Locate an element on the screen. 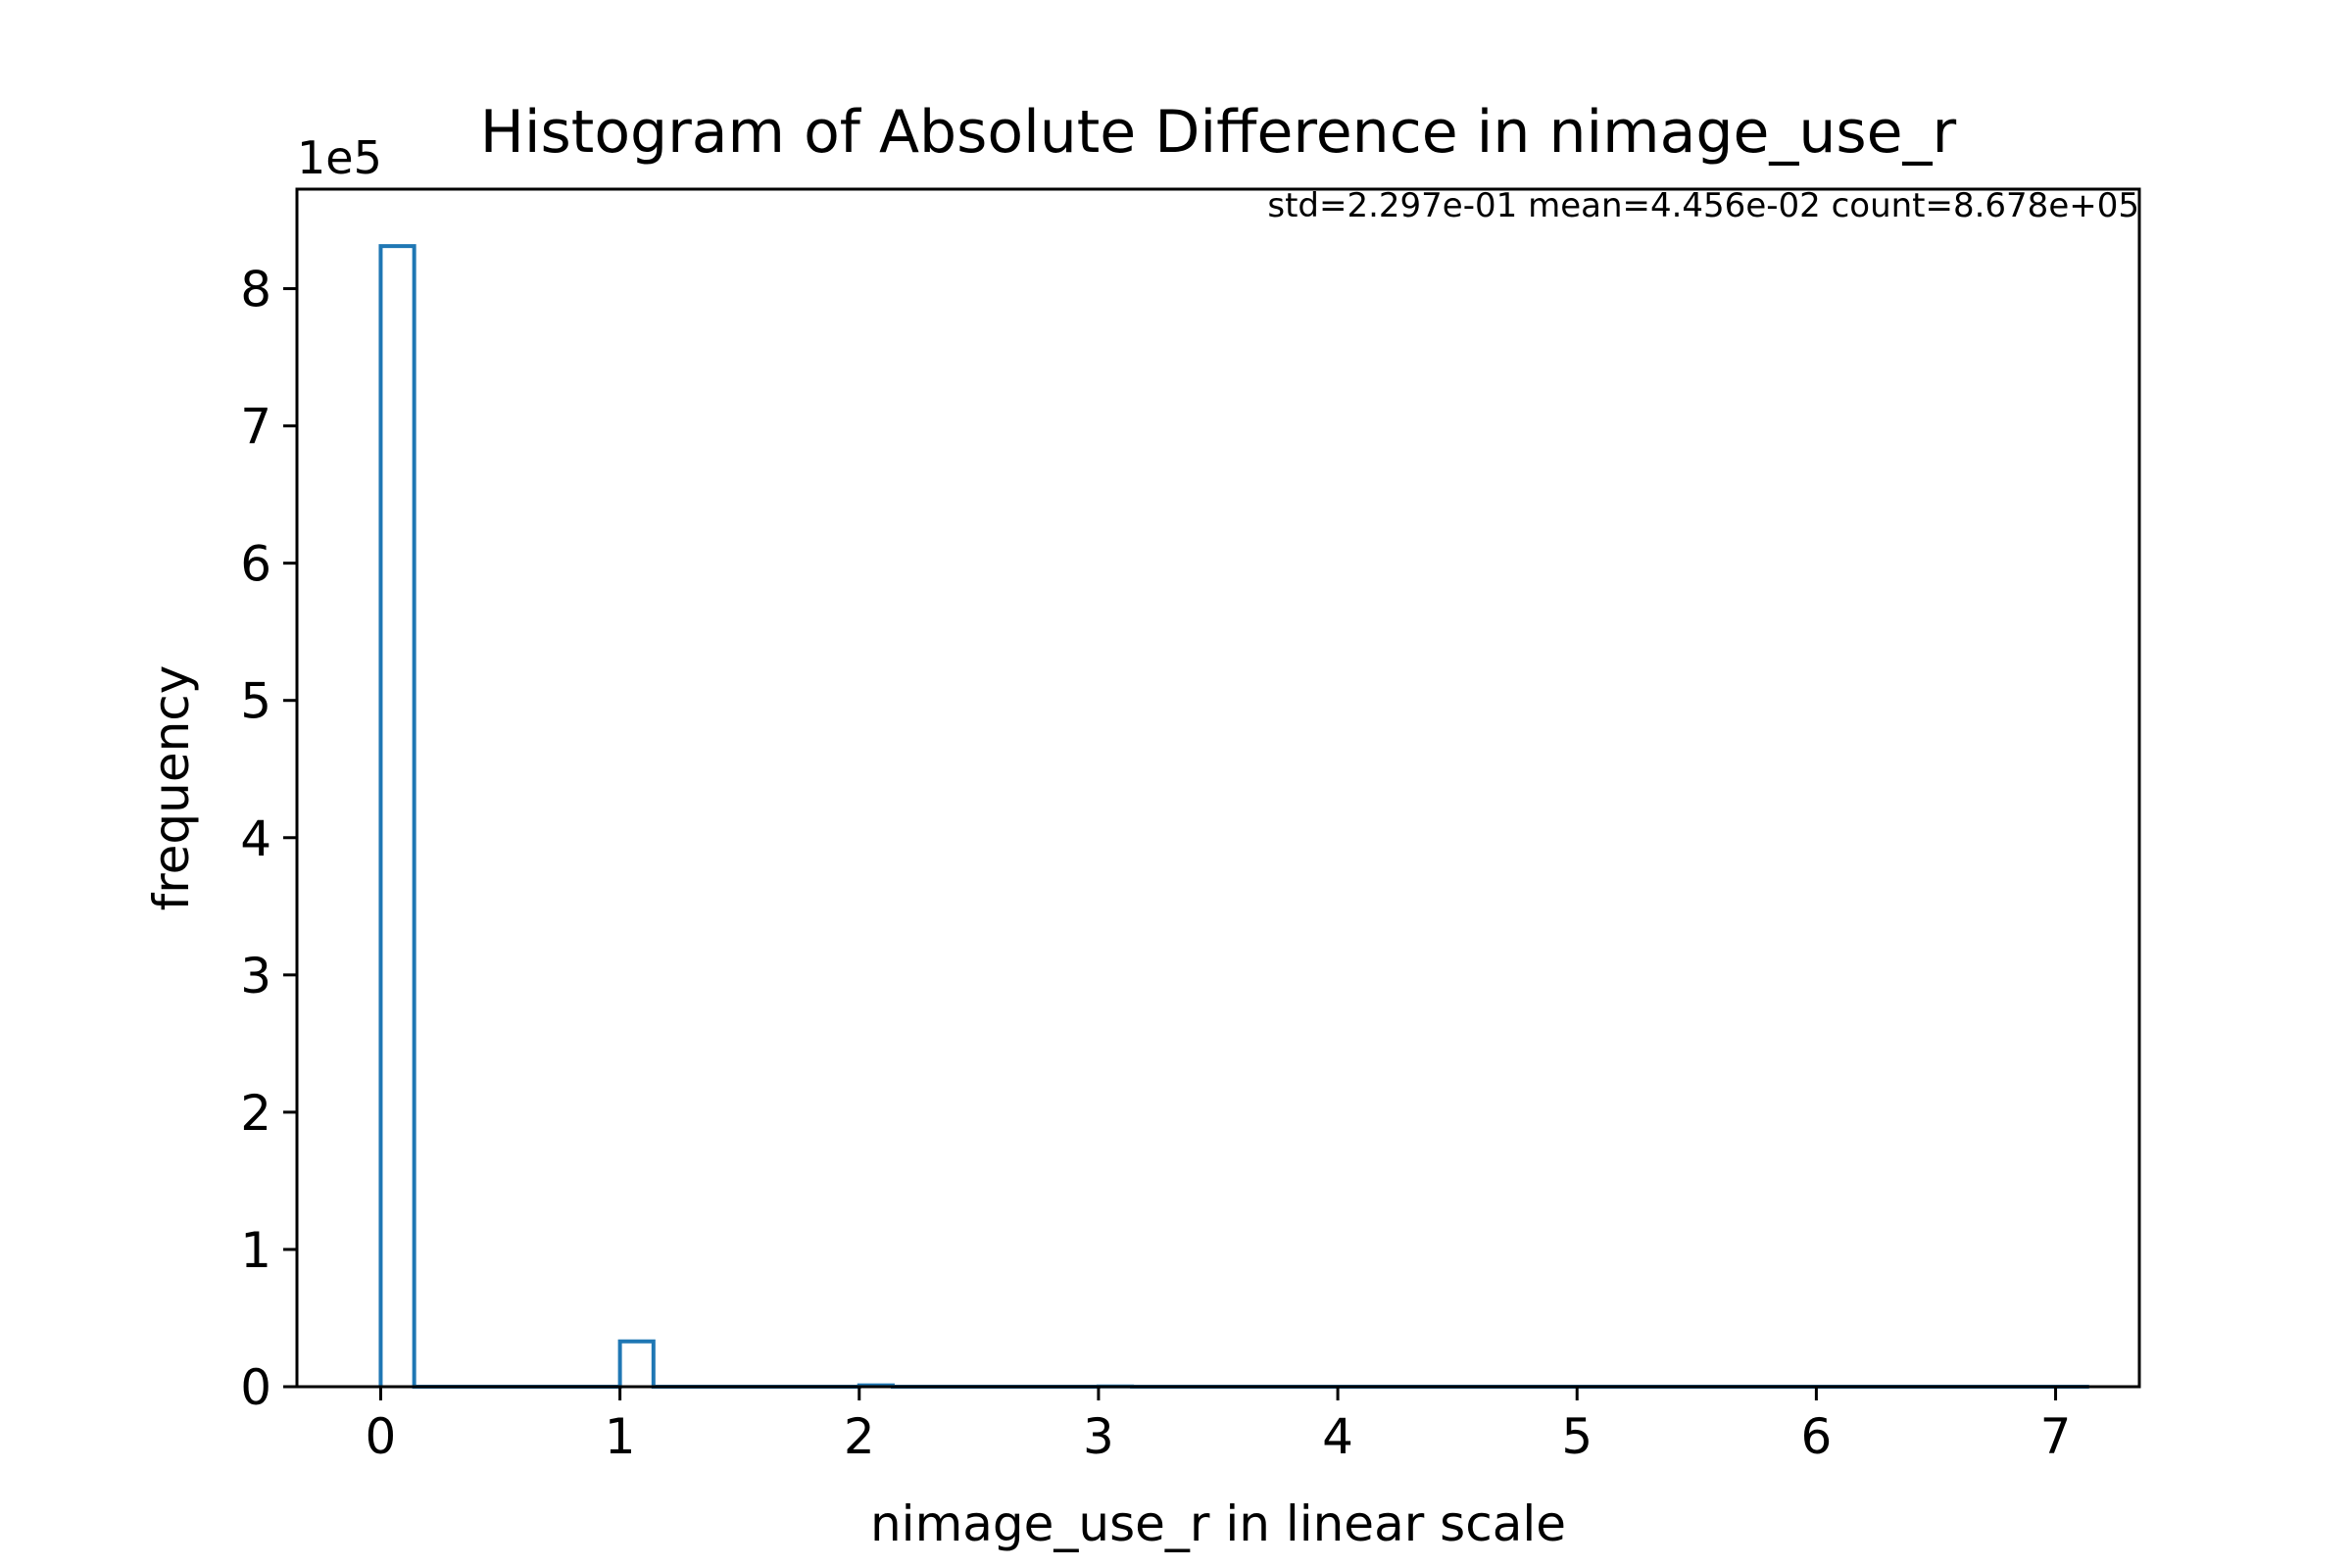 The width and height of the screenshot is (2352, 1568). x-tick-label: 0 is located at coordinates (381, 1436).